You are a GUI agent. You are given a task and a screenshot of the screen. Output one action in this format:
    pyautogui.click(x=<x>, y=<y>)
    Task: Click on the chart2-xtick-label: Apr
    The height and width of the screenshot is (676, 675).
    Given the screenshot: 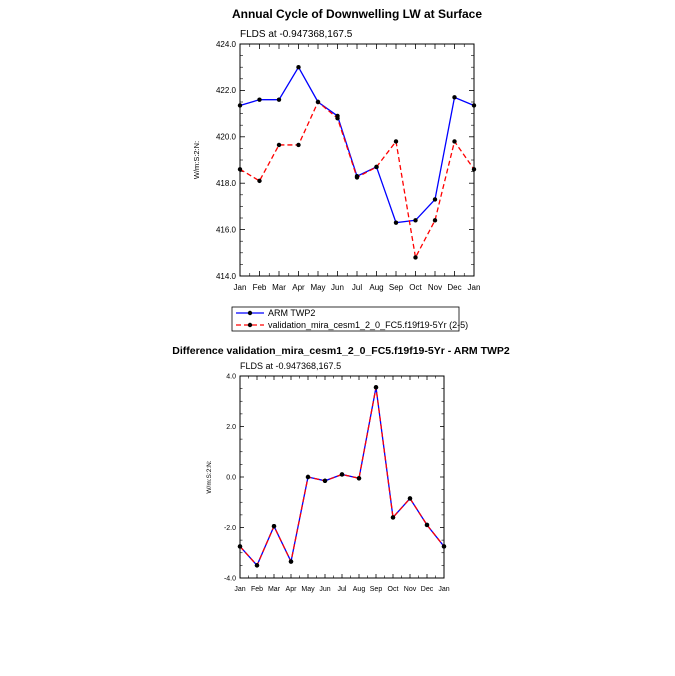 What is the action you would take?
    pyautogui.click(x=292, y=589)
    